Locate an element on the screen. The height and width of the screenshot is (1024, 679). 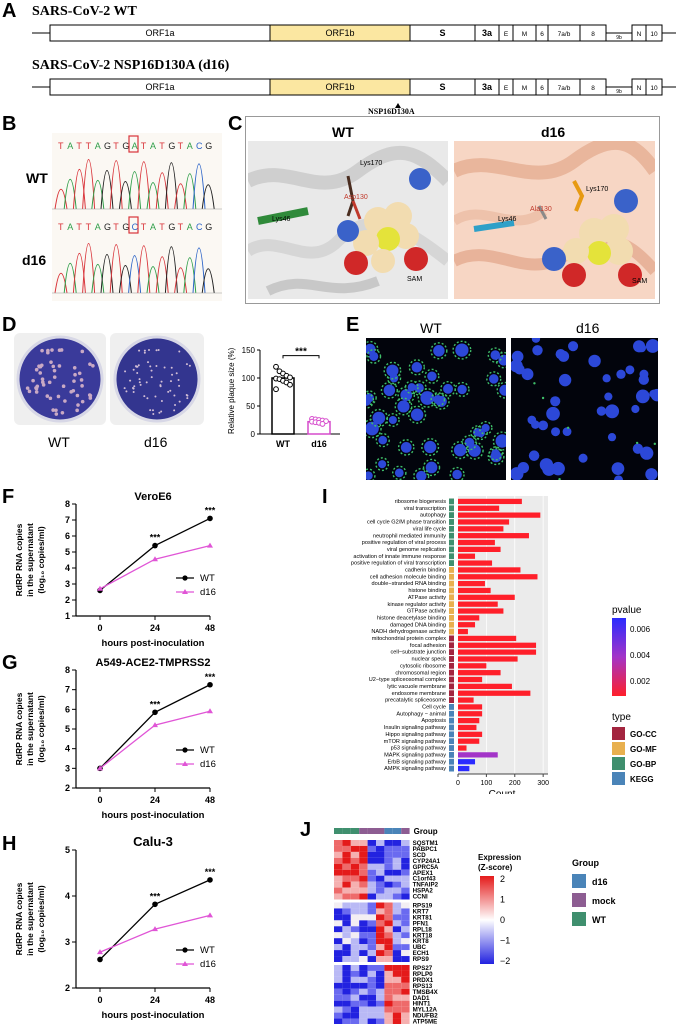
growth-ylabel-3: (log₁₀ copies/ml) is located at coordinates (41, 918).